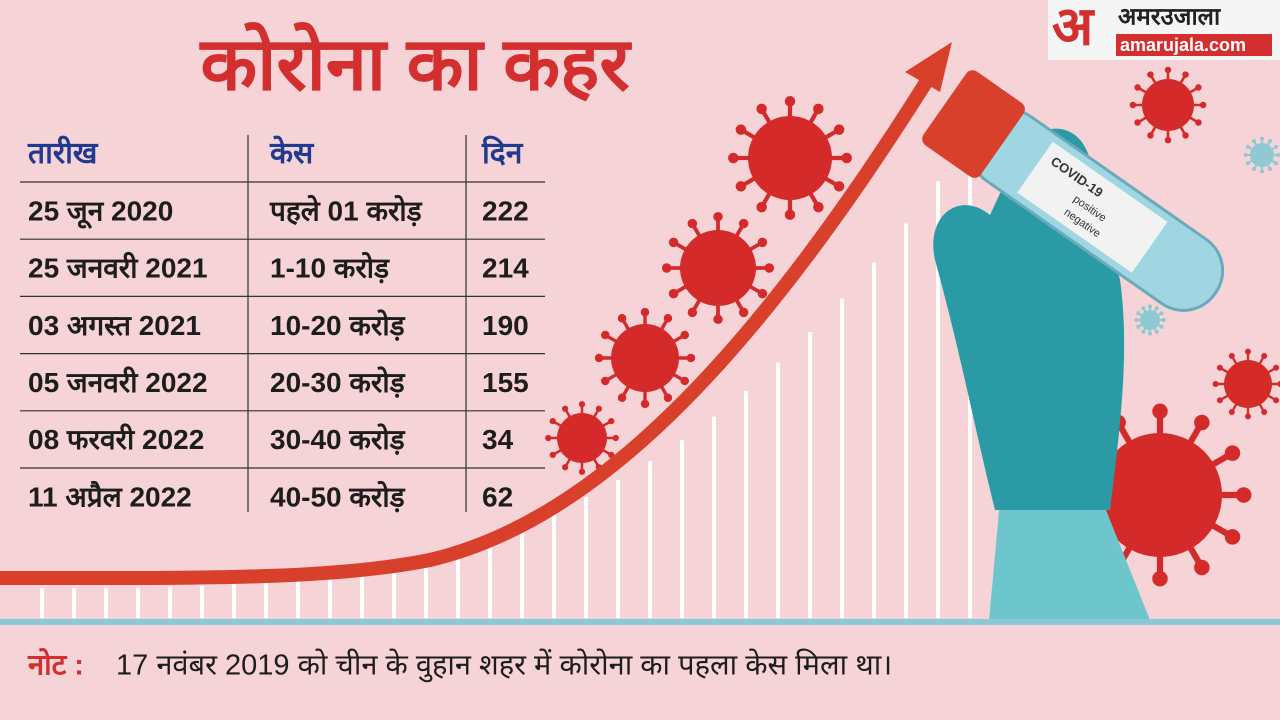 The height and width of the screenshot is (720, 1280). What do you see at coordinates (505, 382) in the screenshot?
I see `table-cell: 155` at bounding box center [505, 382].